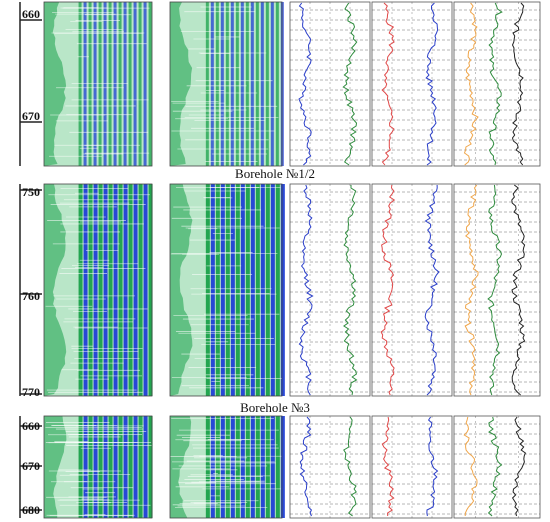 This screenshot has width=550, height=522. I want to click on depth-label: 770, so click(31, 391).